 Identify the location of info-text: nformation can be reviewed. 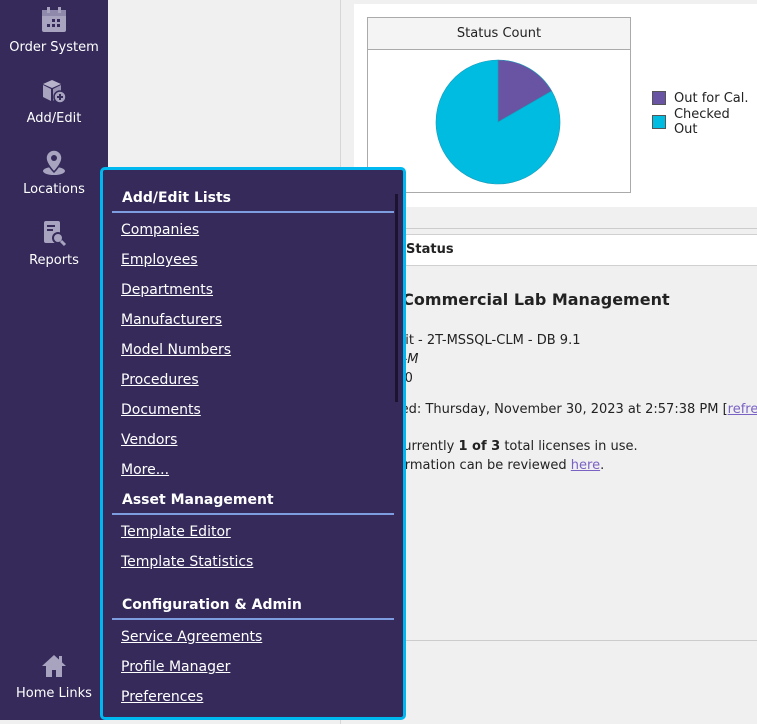
(477, 465).